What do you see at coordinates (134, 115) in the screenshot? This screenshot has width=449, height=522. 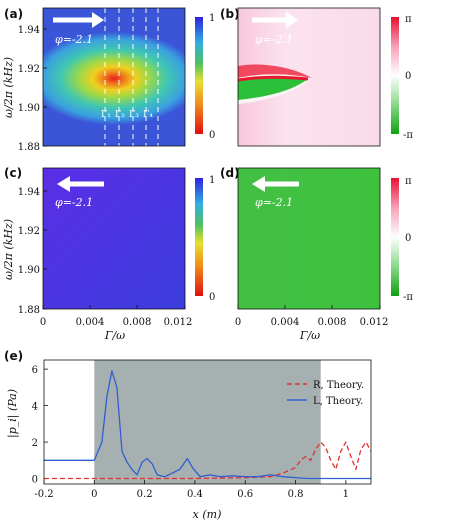 I see `gamma-3-label: Γ₃` at bounding box center [134, 115].